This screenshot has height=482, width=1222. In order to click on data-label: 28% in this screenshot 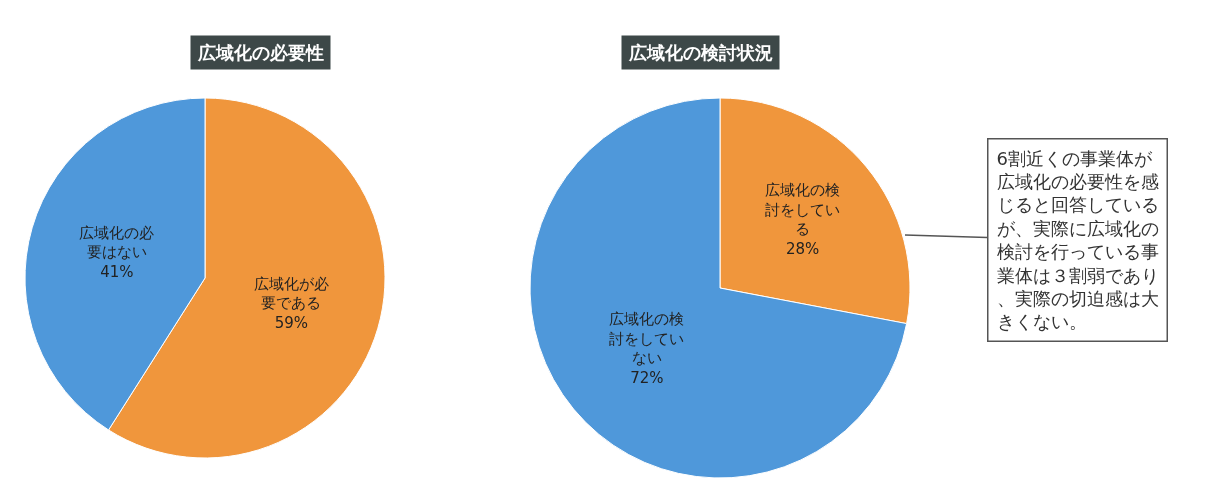, I will do `click(803, 248)`.